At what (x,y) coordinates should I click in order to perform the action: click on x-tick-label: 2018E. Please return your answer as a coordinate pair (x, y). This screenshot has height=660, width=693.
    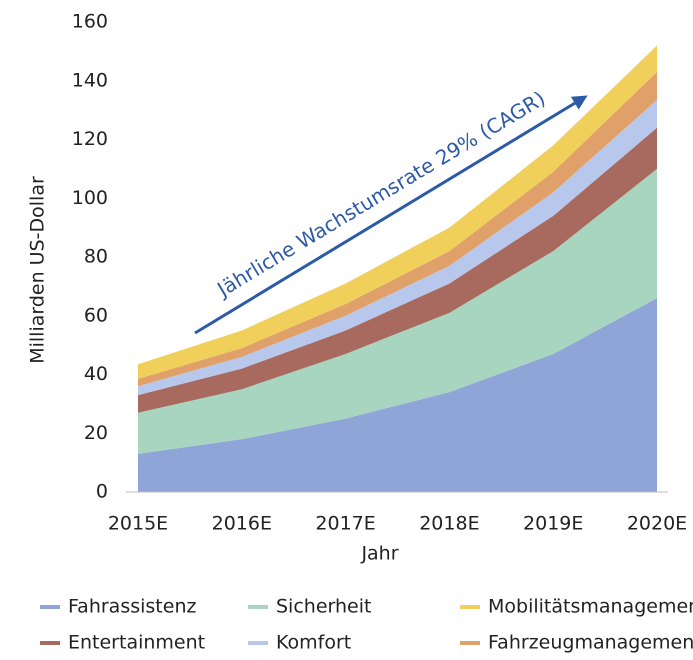
    Looking at the image, I should click on (449, 524).